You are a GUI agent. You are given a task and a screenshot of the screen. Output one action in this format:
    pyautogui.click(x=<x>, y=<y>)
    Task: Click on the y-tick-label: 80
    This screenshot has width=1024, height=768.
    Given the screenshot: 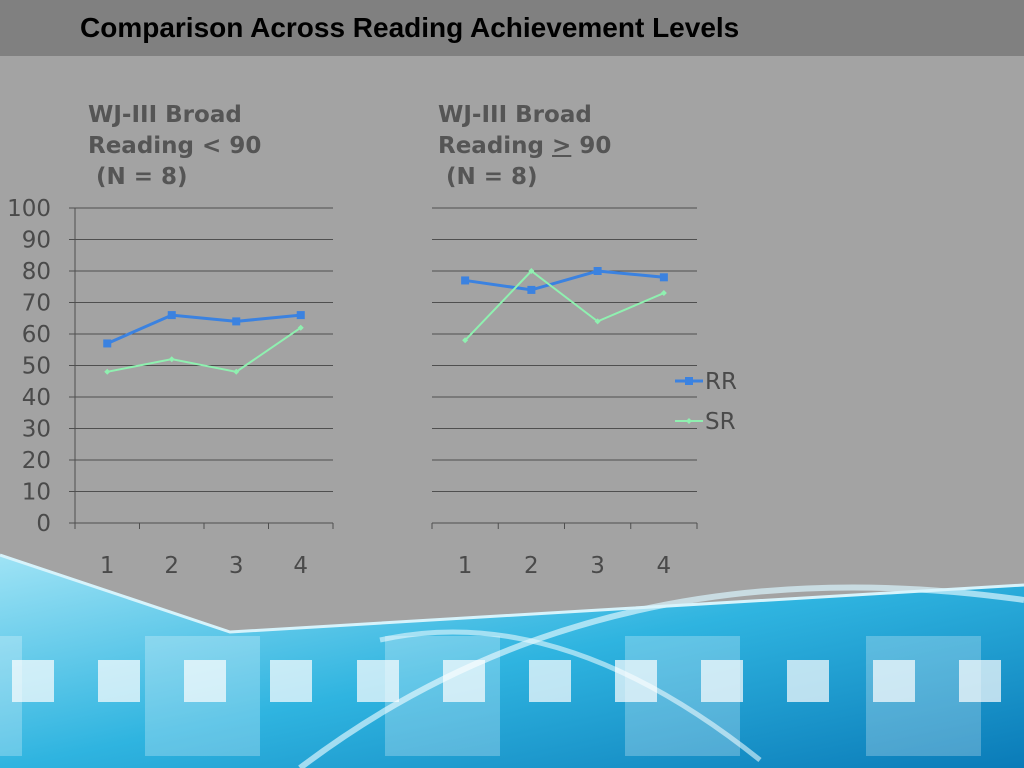 What is the action you would take?
    pyautogui.click(x=36, y=272)
    